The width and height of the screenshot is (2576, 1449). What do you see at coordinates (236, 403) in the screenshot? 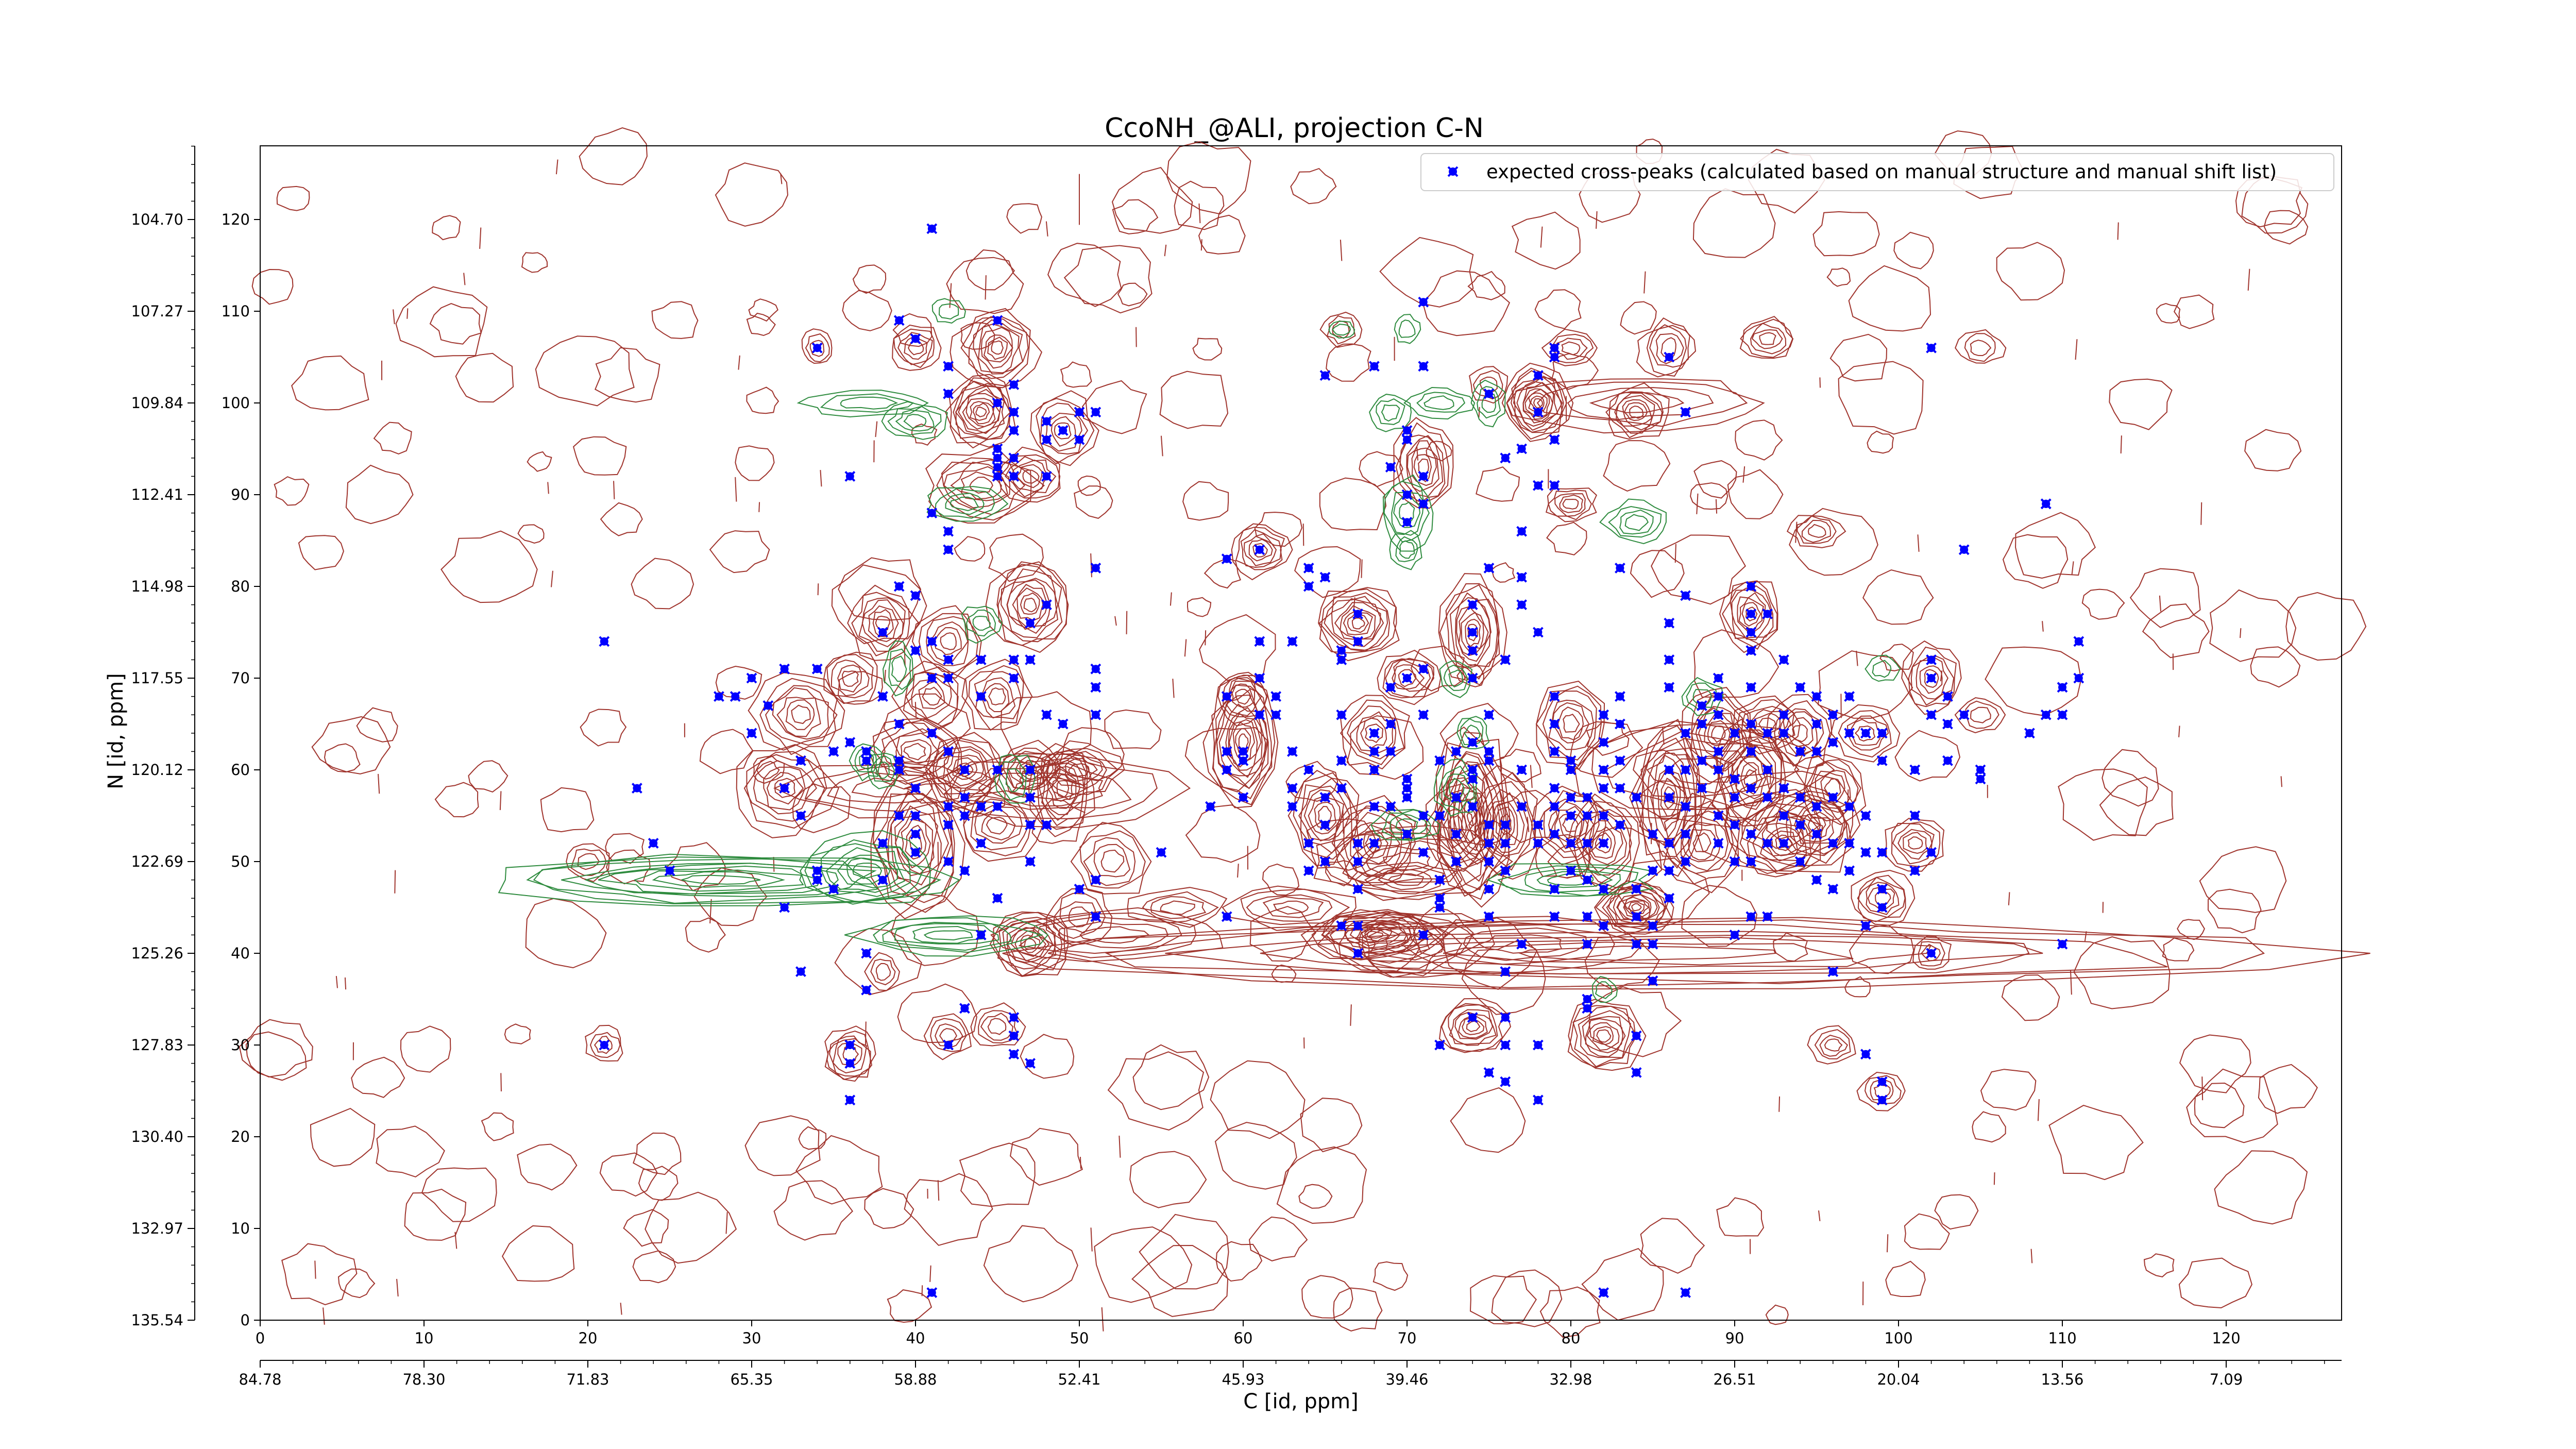
I see `y-index-tick-label: 100` at bounding box center [236, 403].